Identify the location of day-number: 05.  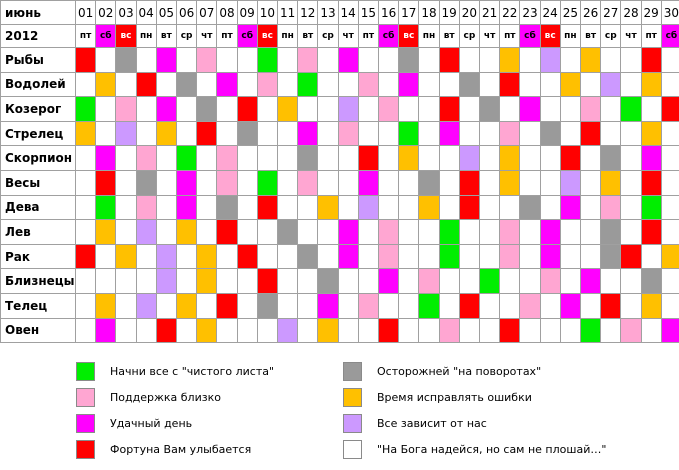
(166, 12).